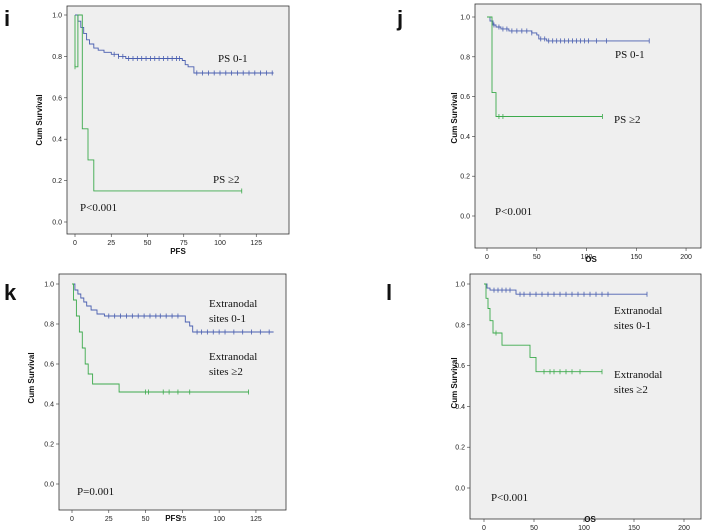 The height and width of the screenshot is (531, 709). What do you see at coordinates (7, 18) in the screenshot?
I see `panel-letter: i` at bounding box center [7, 18].